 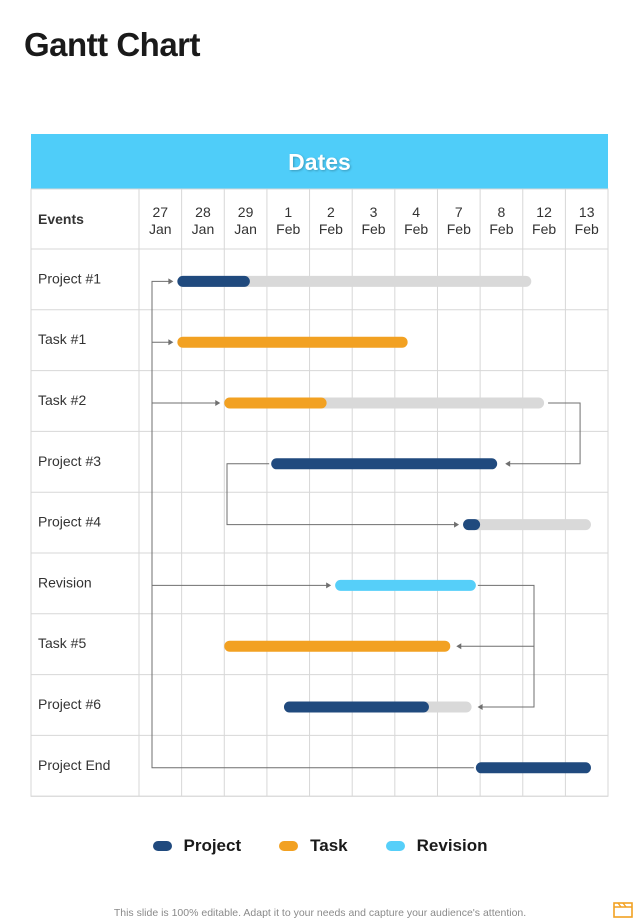 I want to click on dates-header: Dates, so click(x=319, y=162).